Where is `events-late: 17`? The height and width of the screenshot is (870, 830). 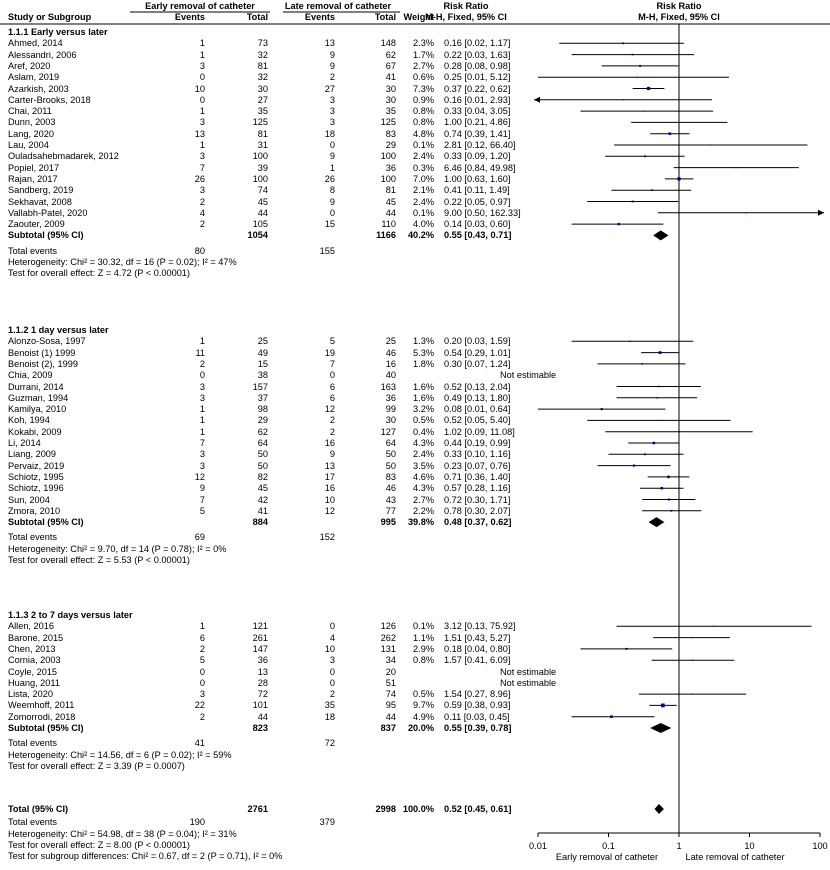
events-late: 17 is located at coordinates (329, 476).